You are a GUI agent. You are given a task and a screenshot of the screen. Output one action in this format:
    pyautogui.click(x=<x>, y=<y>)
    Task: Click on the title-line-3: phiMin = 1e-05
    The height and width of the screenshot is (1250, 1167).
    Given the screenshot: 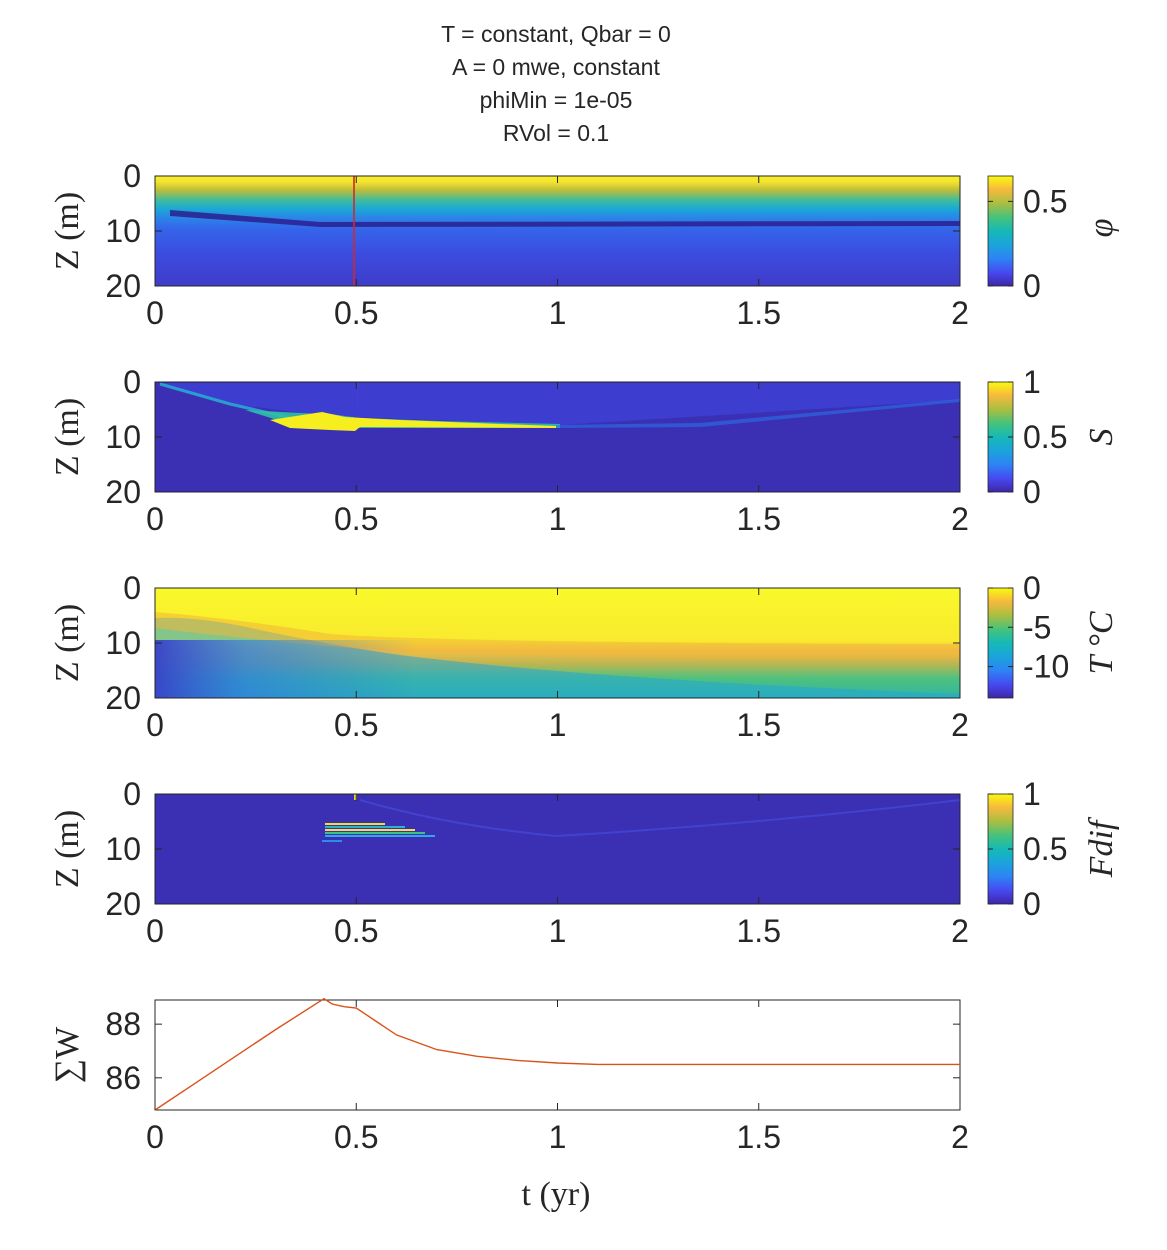 What is the action you would take?
    pyautogui.click(x=556, y=100)
    